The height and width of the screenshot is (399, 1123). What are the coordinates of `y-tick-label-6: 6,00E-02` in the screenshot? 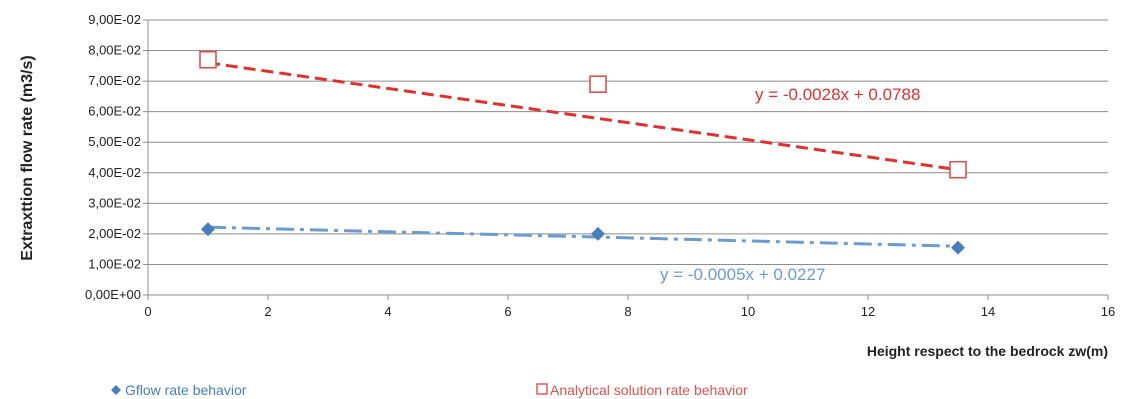 It's located at (114, 111).